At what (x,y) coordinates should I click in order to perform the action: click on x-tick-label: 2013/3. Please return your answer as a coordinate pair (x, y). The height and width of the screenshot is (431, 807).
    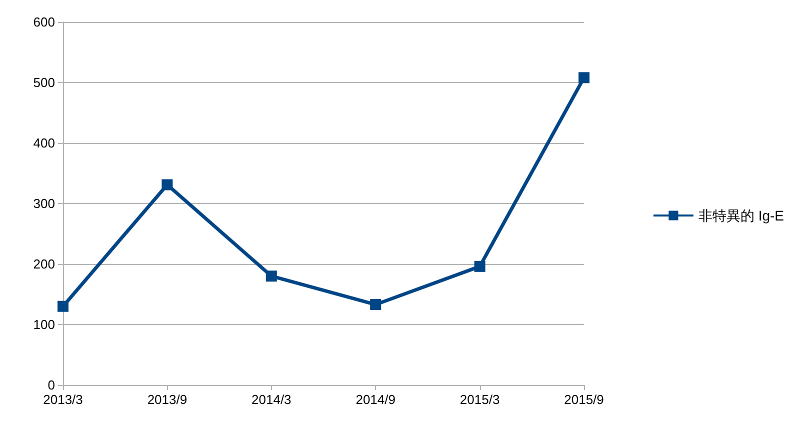
    Looking at the image, I should click on (63, 399).